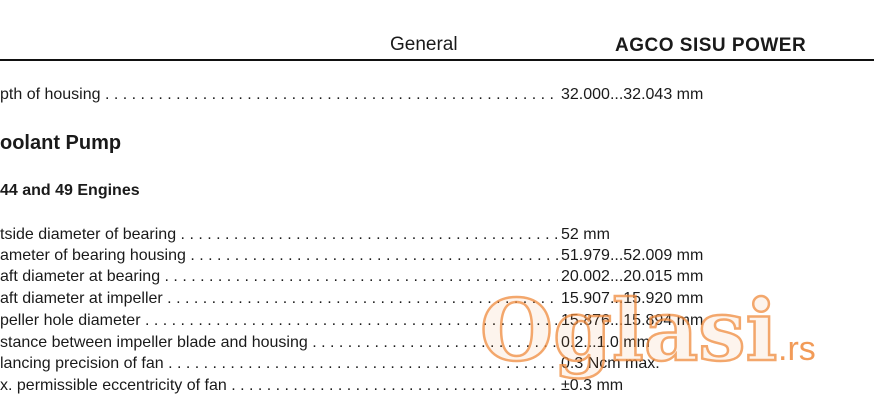 The width and height of the screenshot is (874, 410). Describe the element at coordinates (424, 44) in the screenshot. I see `header-section-title: General` at that location.